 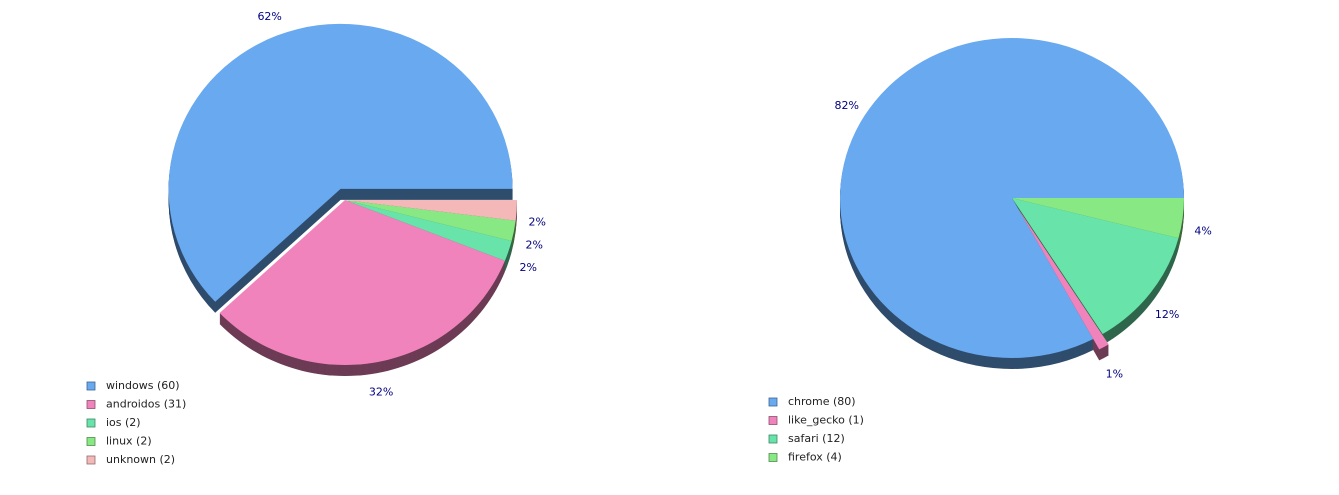 What do you see at coordinates (822, 401) in the screenshot?
I see `legend-label: chrome (80)` at bounding box center [822, 401].